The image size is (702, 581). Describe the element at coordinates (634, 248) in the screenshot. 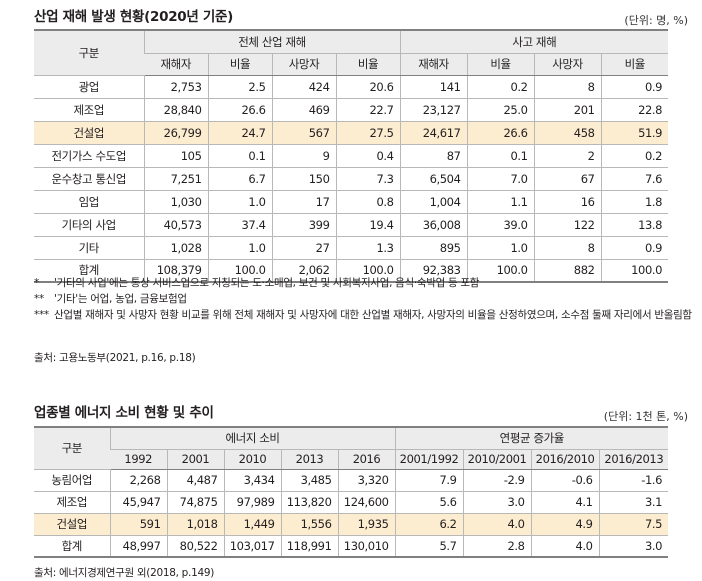

I see `table-cell: 0.9` at that location.